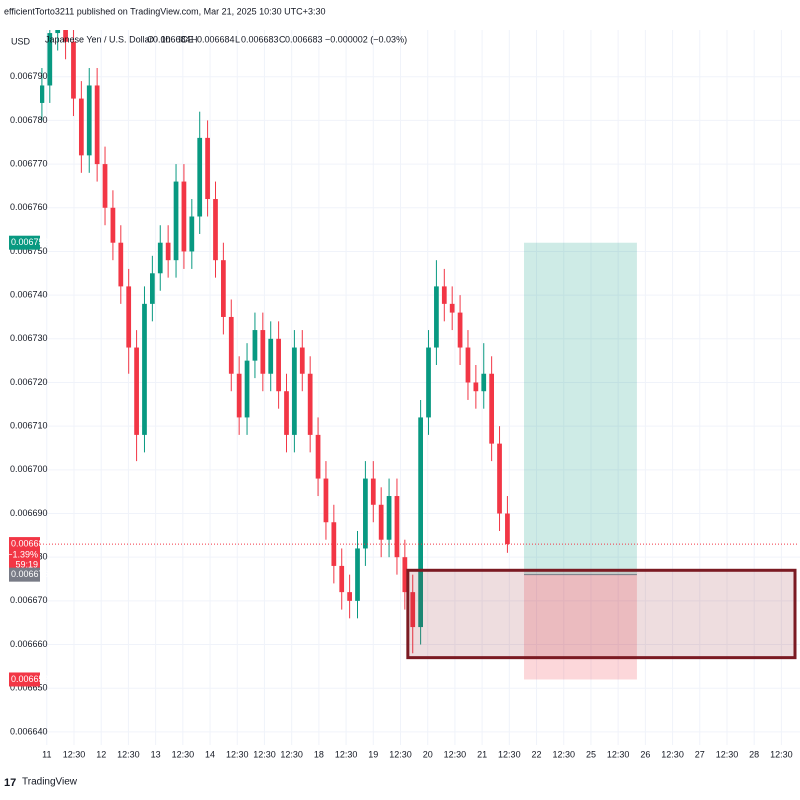 The image size is (800, 800). What do you see at coordinates (428, 754) in the screenshot?
I see `x-tick-label: 20` at bounding box center [428, 754].